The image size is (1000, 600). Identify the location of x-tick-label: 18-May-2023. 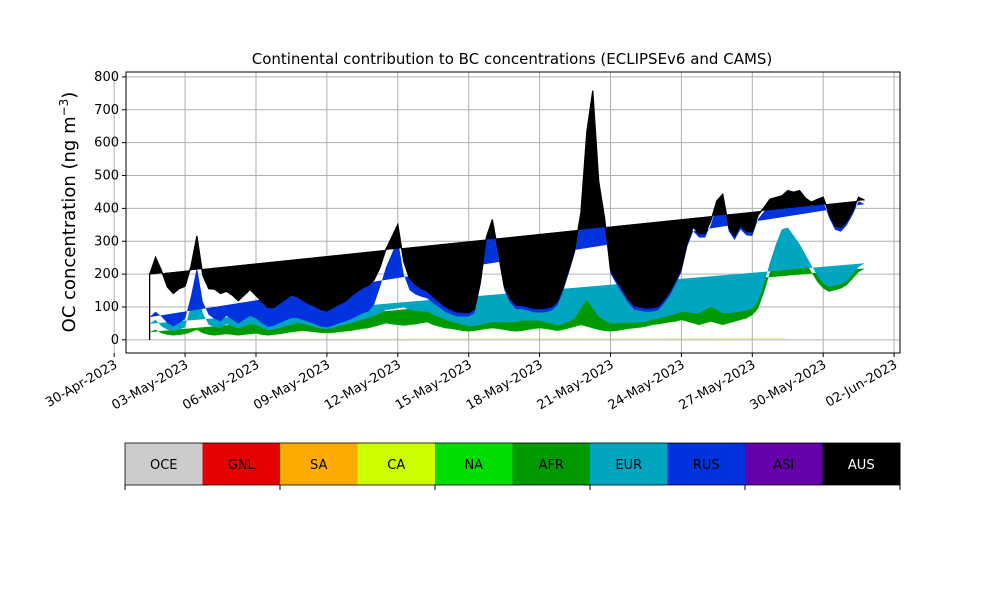
(505, 385).